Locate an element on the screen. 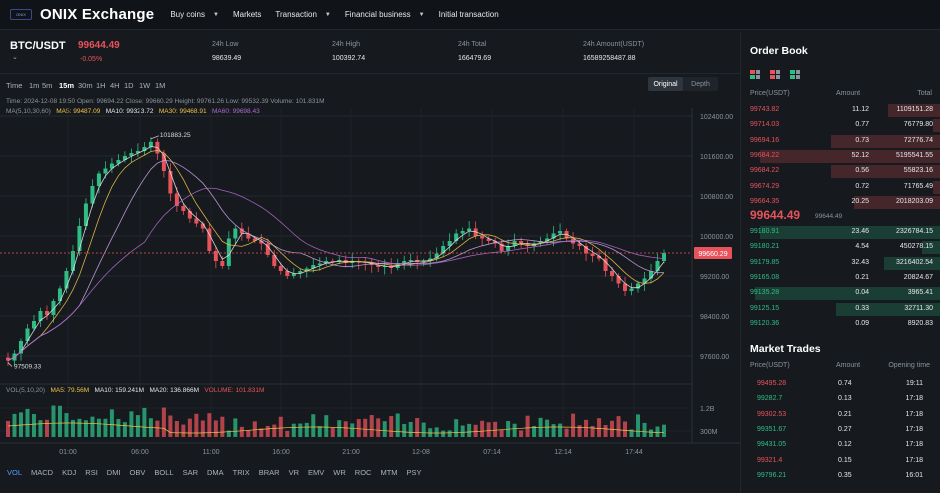 The width and height of the screenshot is (940, 493). ask-row: 99684.22 0.56 55823.16 is located at coordinates (840, 171).